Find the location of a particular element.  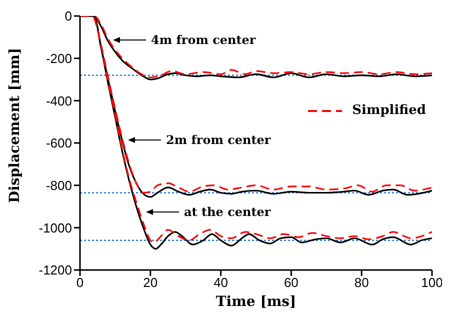

y-tick-label: -1200 is located at coordinates (55, 270).